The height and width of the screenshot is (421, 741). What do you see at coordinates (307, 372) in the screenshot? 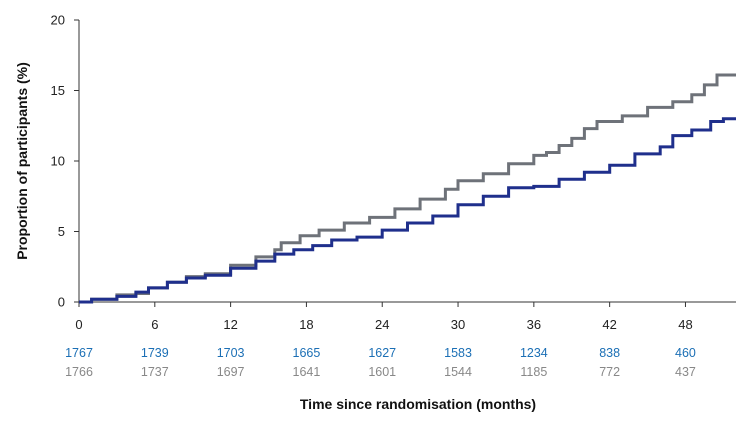
I see `number-at-risk-cell: 1641` at bounding box center [307, 372].